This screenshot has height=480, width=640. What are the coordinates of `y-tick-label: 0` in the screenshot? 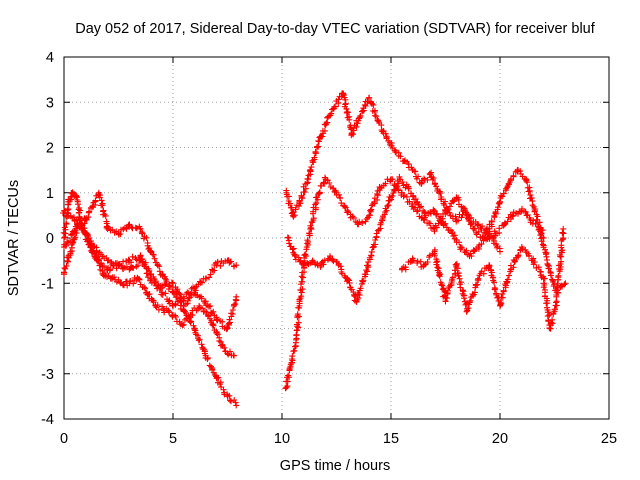 It's located at (50, 239).